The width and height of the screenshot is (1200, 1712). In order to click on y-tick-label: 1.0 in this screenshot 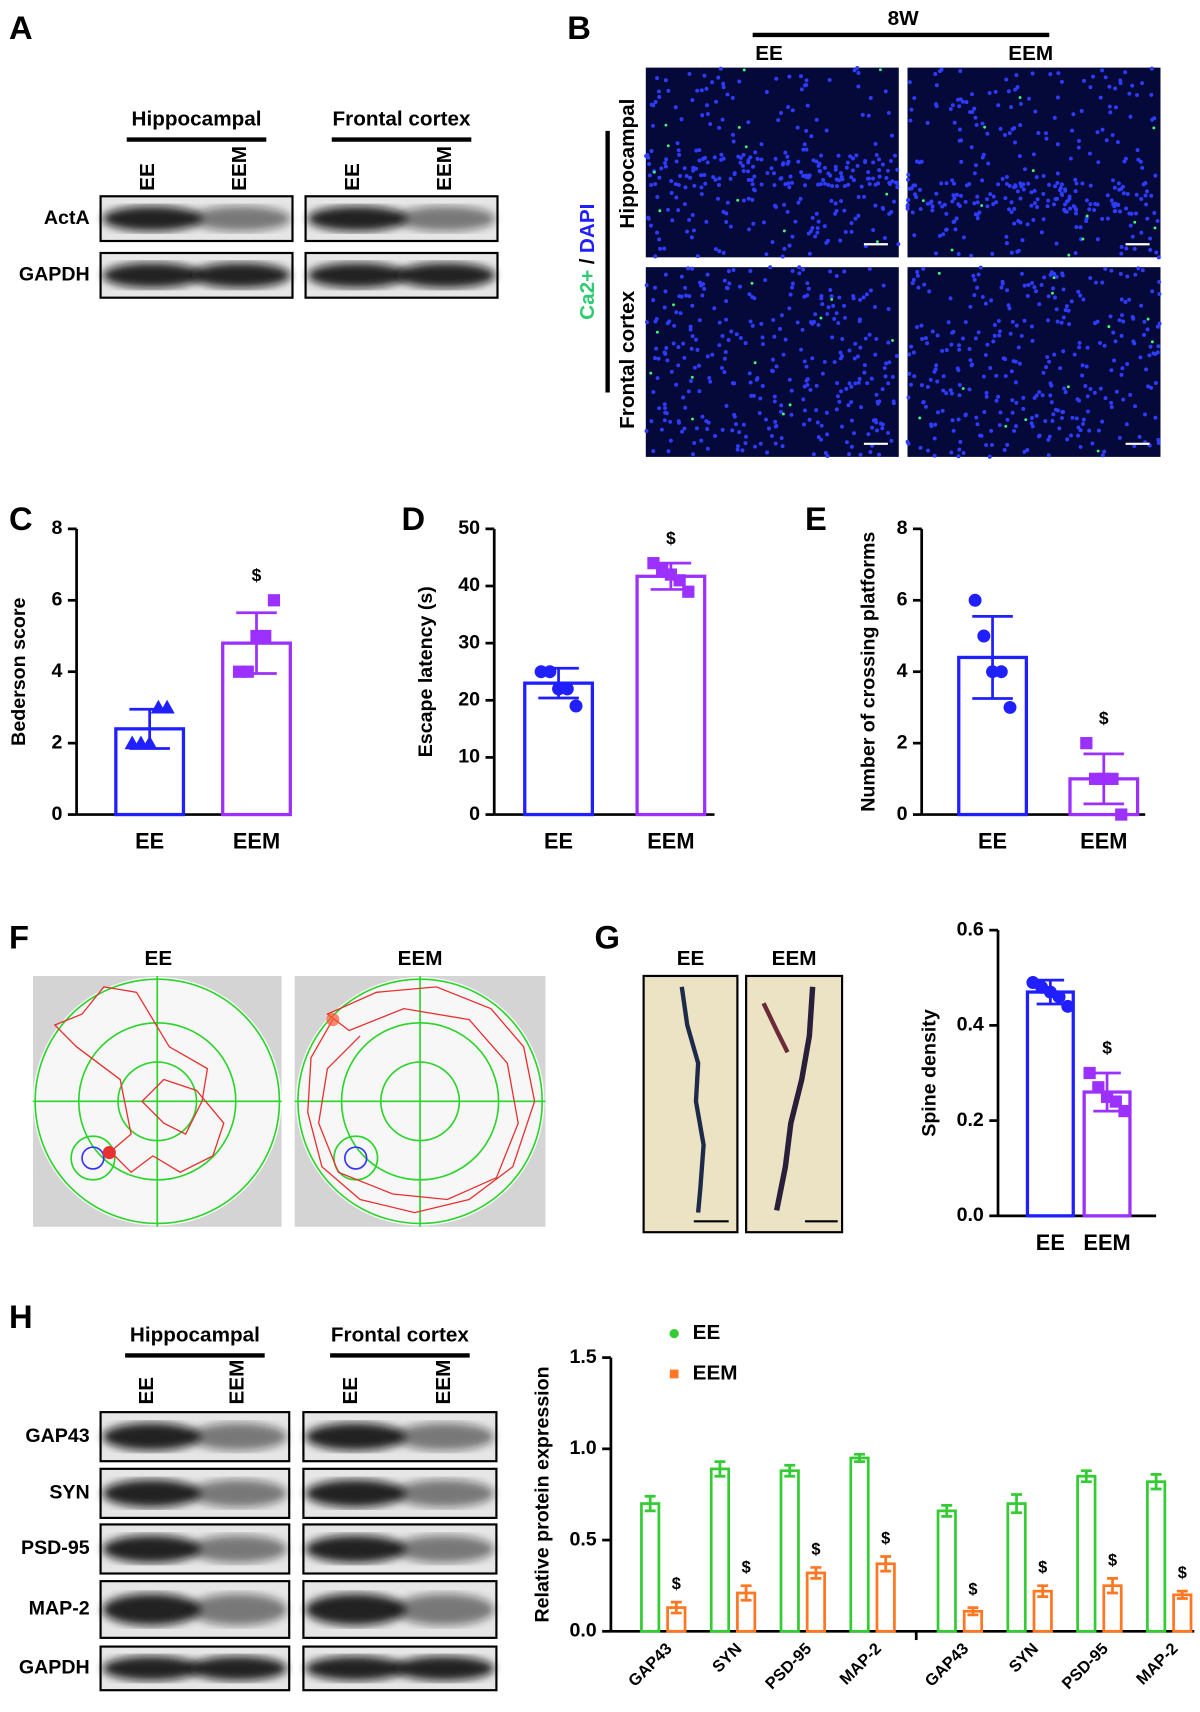, I will do `click(582, 1448)`.